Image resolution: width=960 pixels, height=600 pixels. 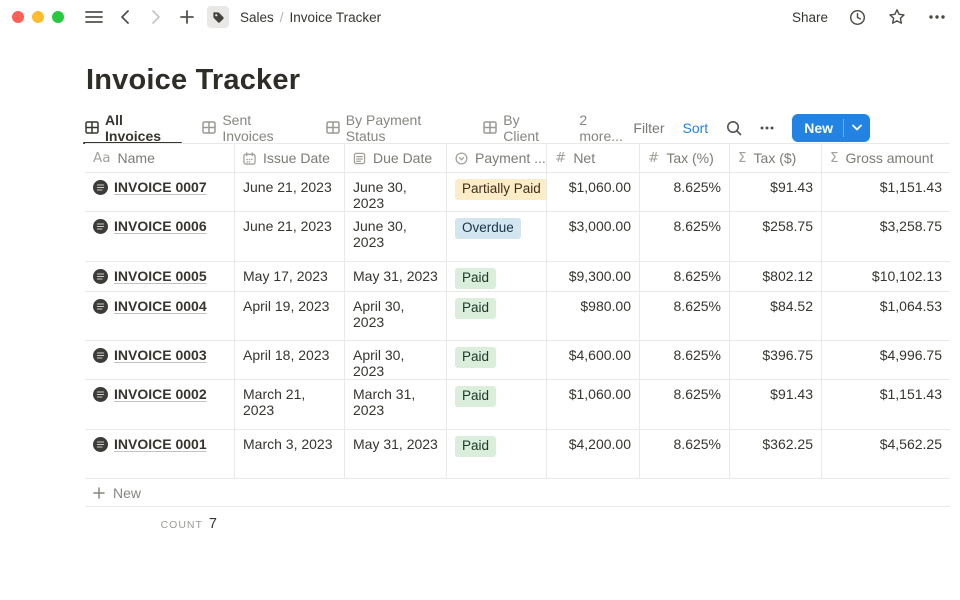 I want to click on favorite-star-icon, so click(x=897, y=17).